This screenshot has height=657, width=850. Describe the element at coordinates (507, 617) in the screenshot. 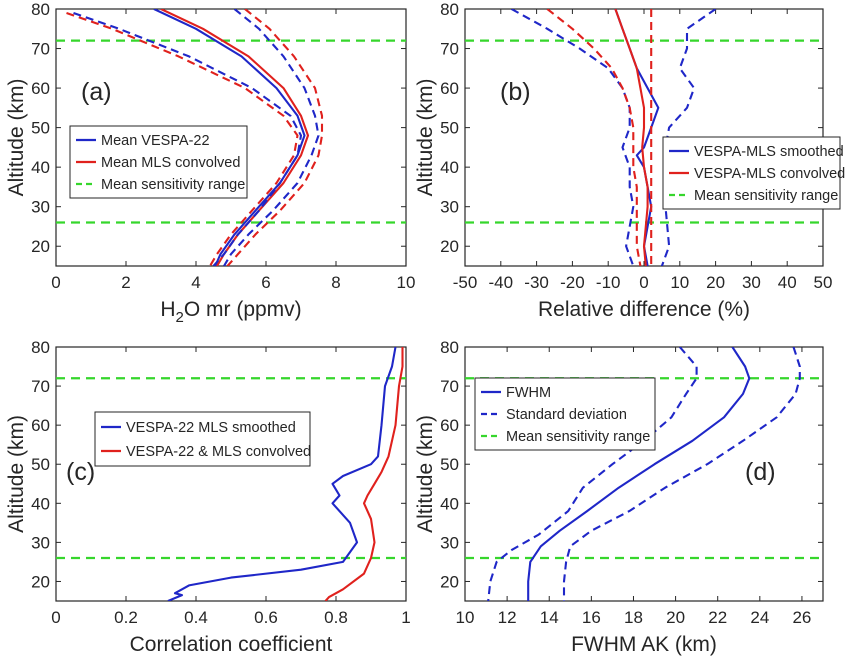

I see `x-tick-label: 12` at that location.